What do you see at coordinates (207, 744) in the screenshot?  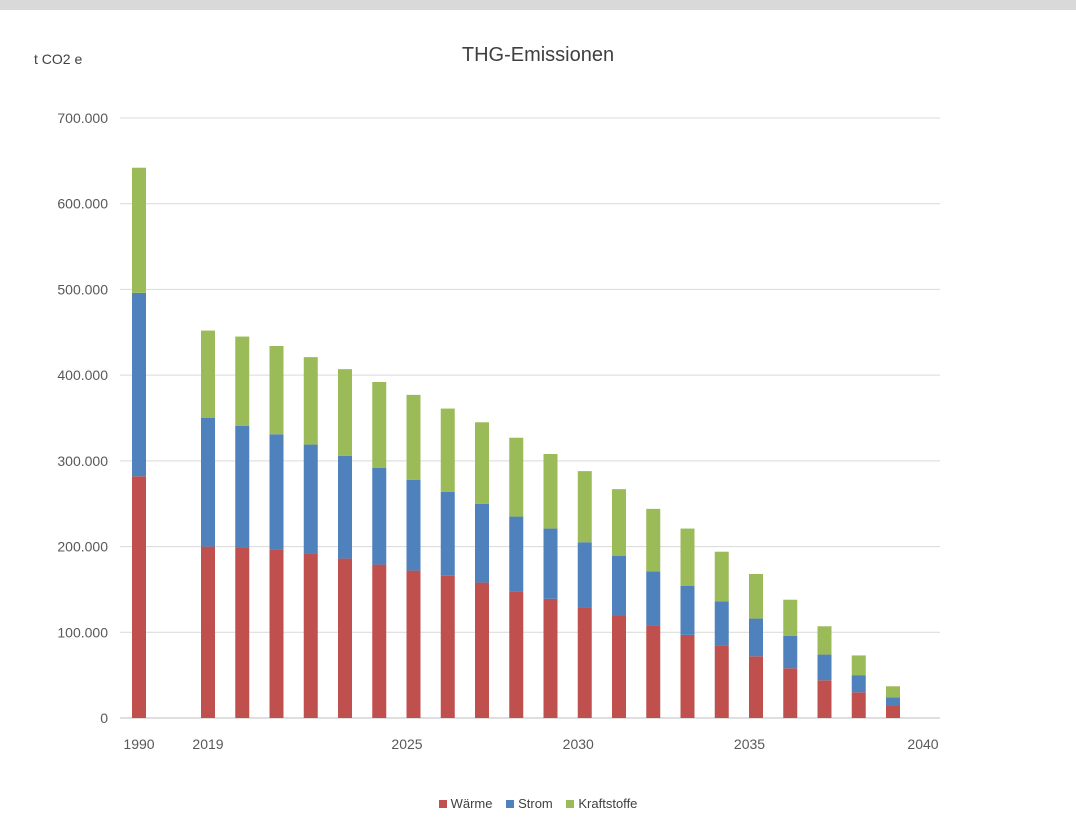 I see `x-tick-label: 2019` at bounding box center [207, 744].